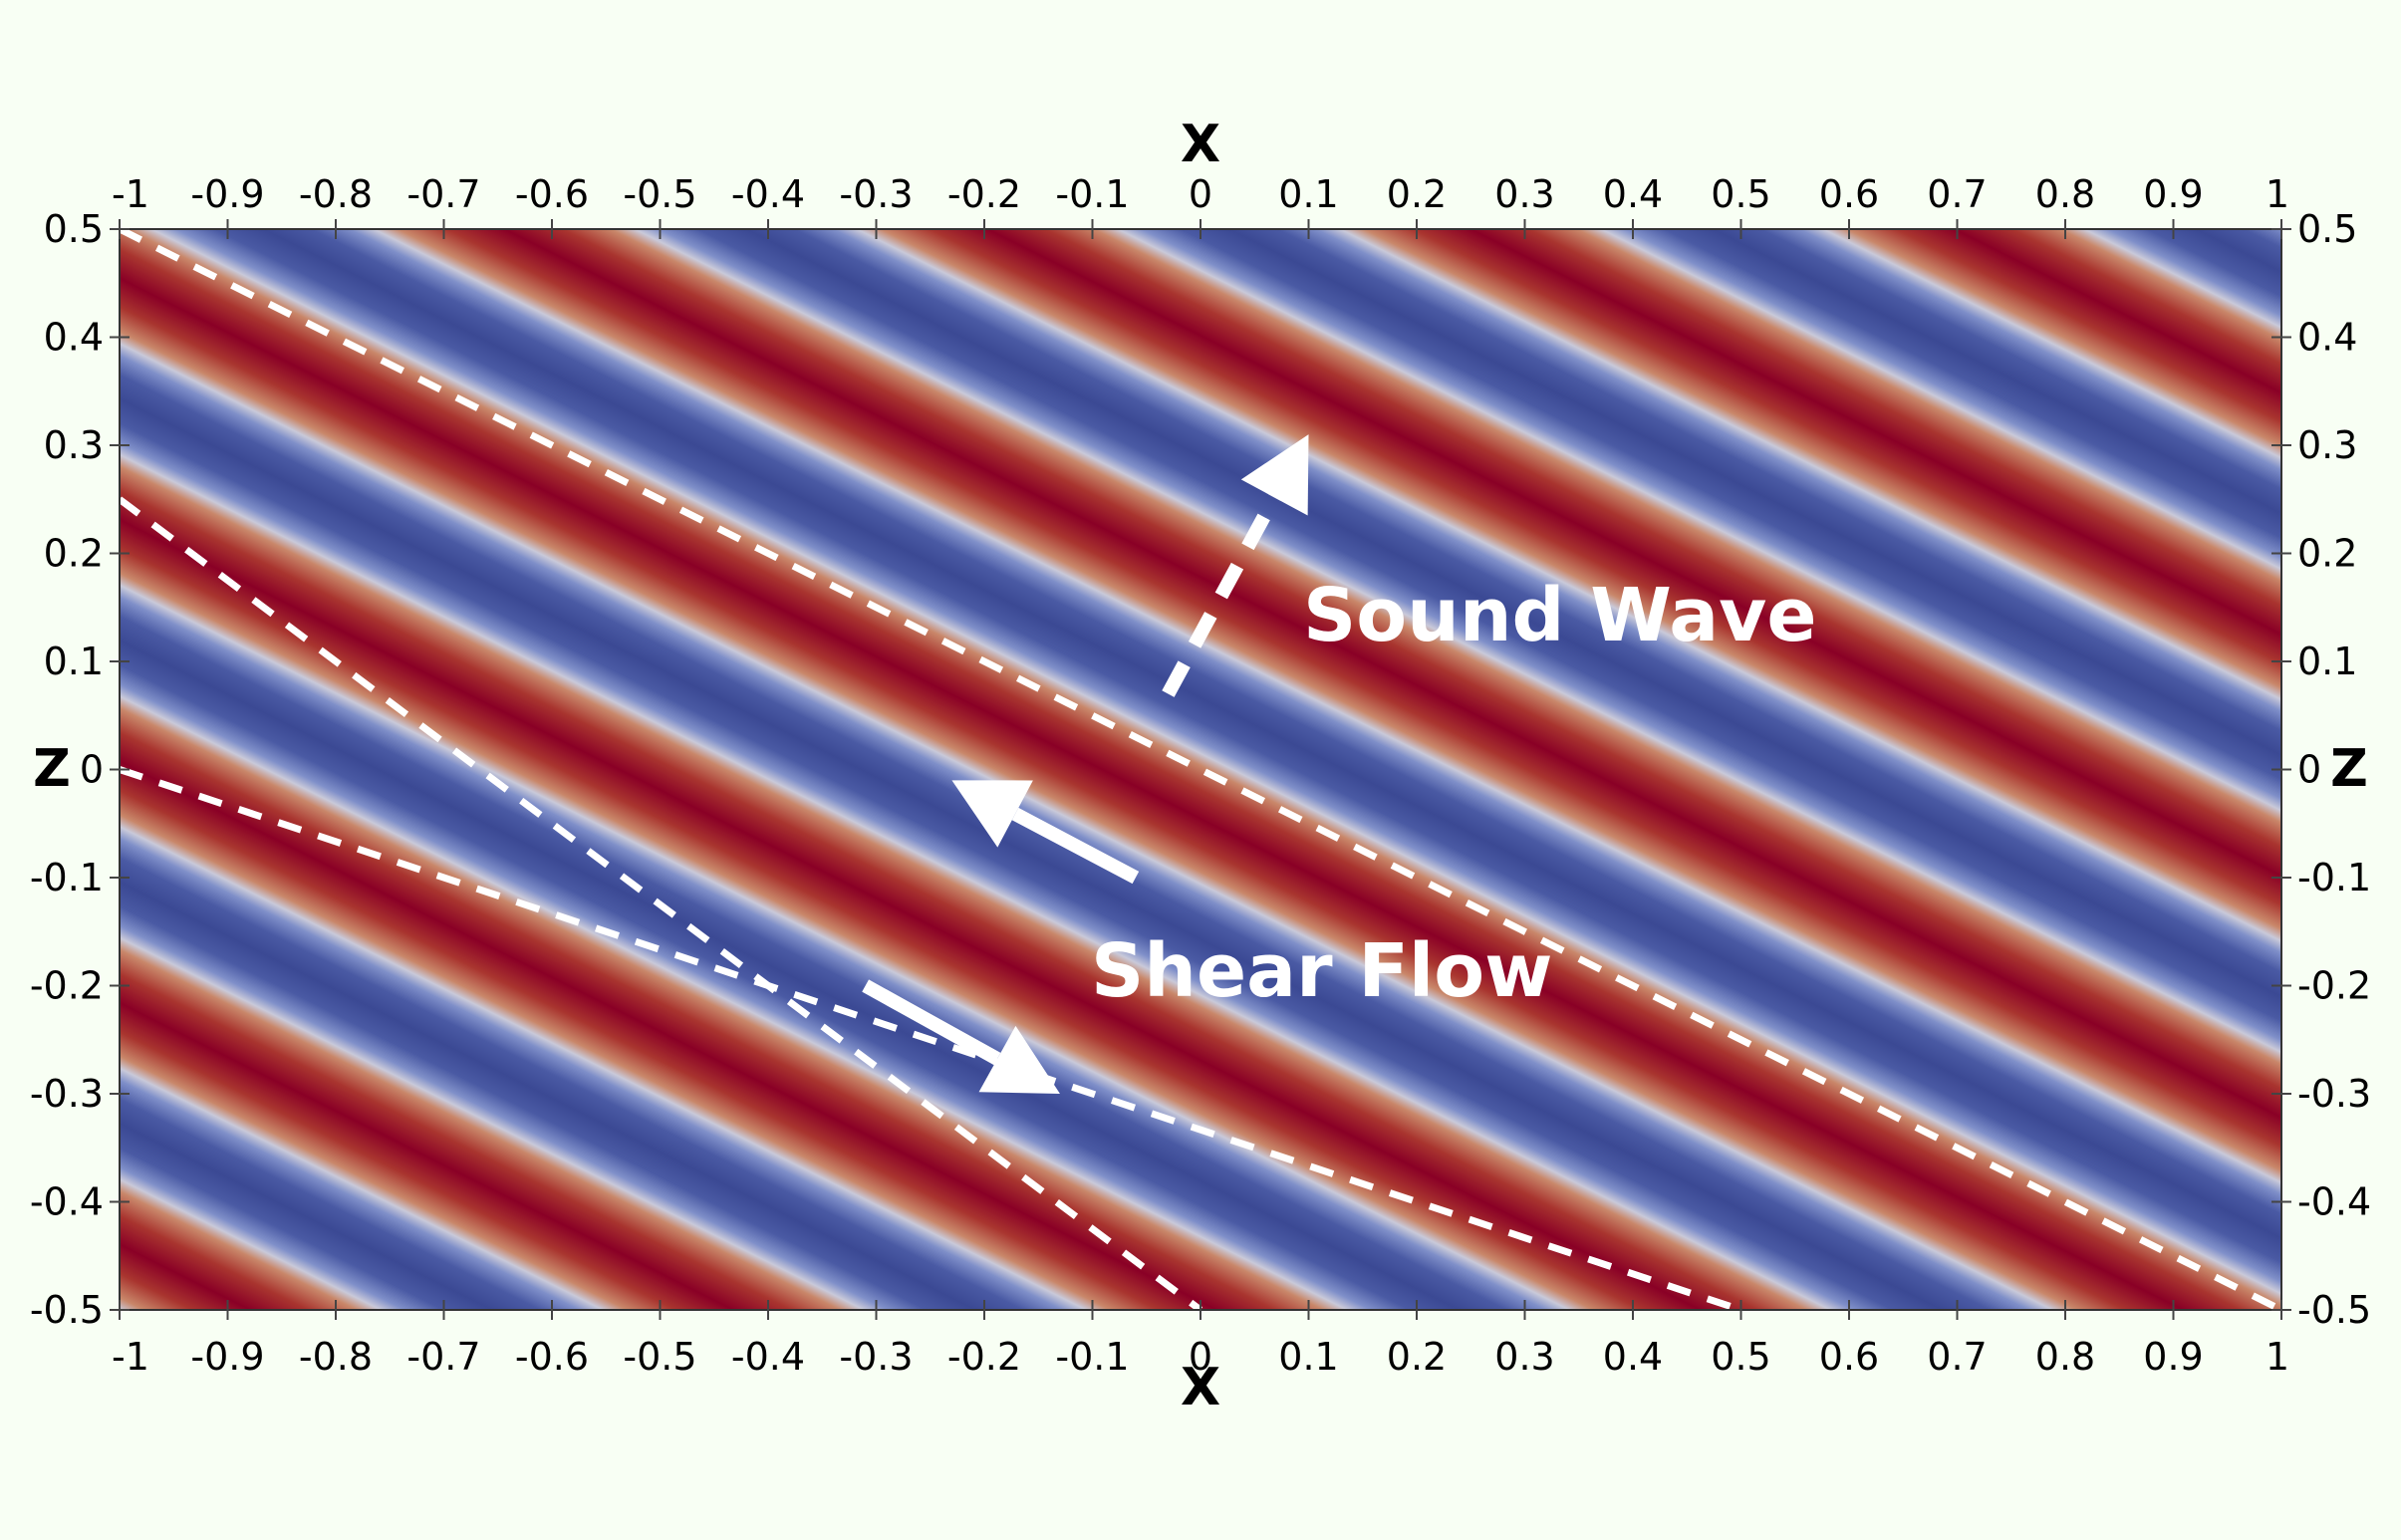 Image resolution: width=2401 pixels, height=1540 pixels. I want to click on sound-wave-arrow, so click(1235, 565).